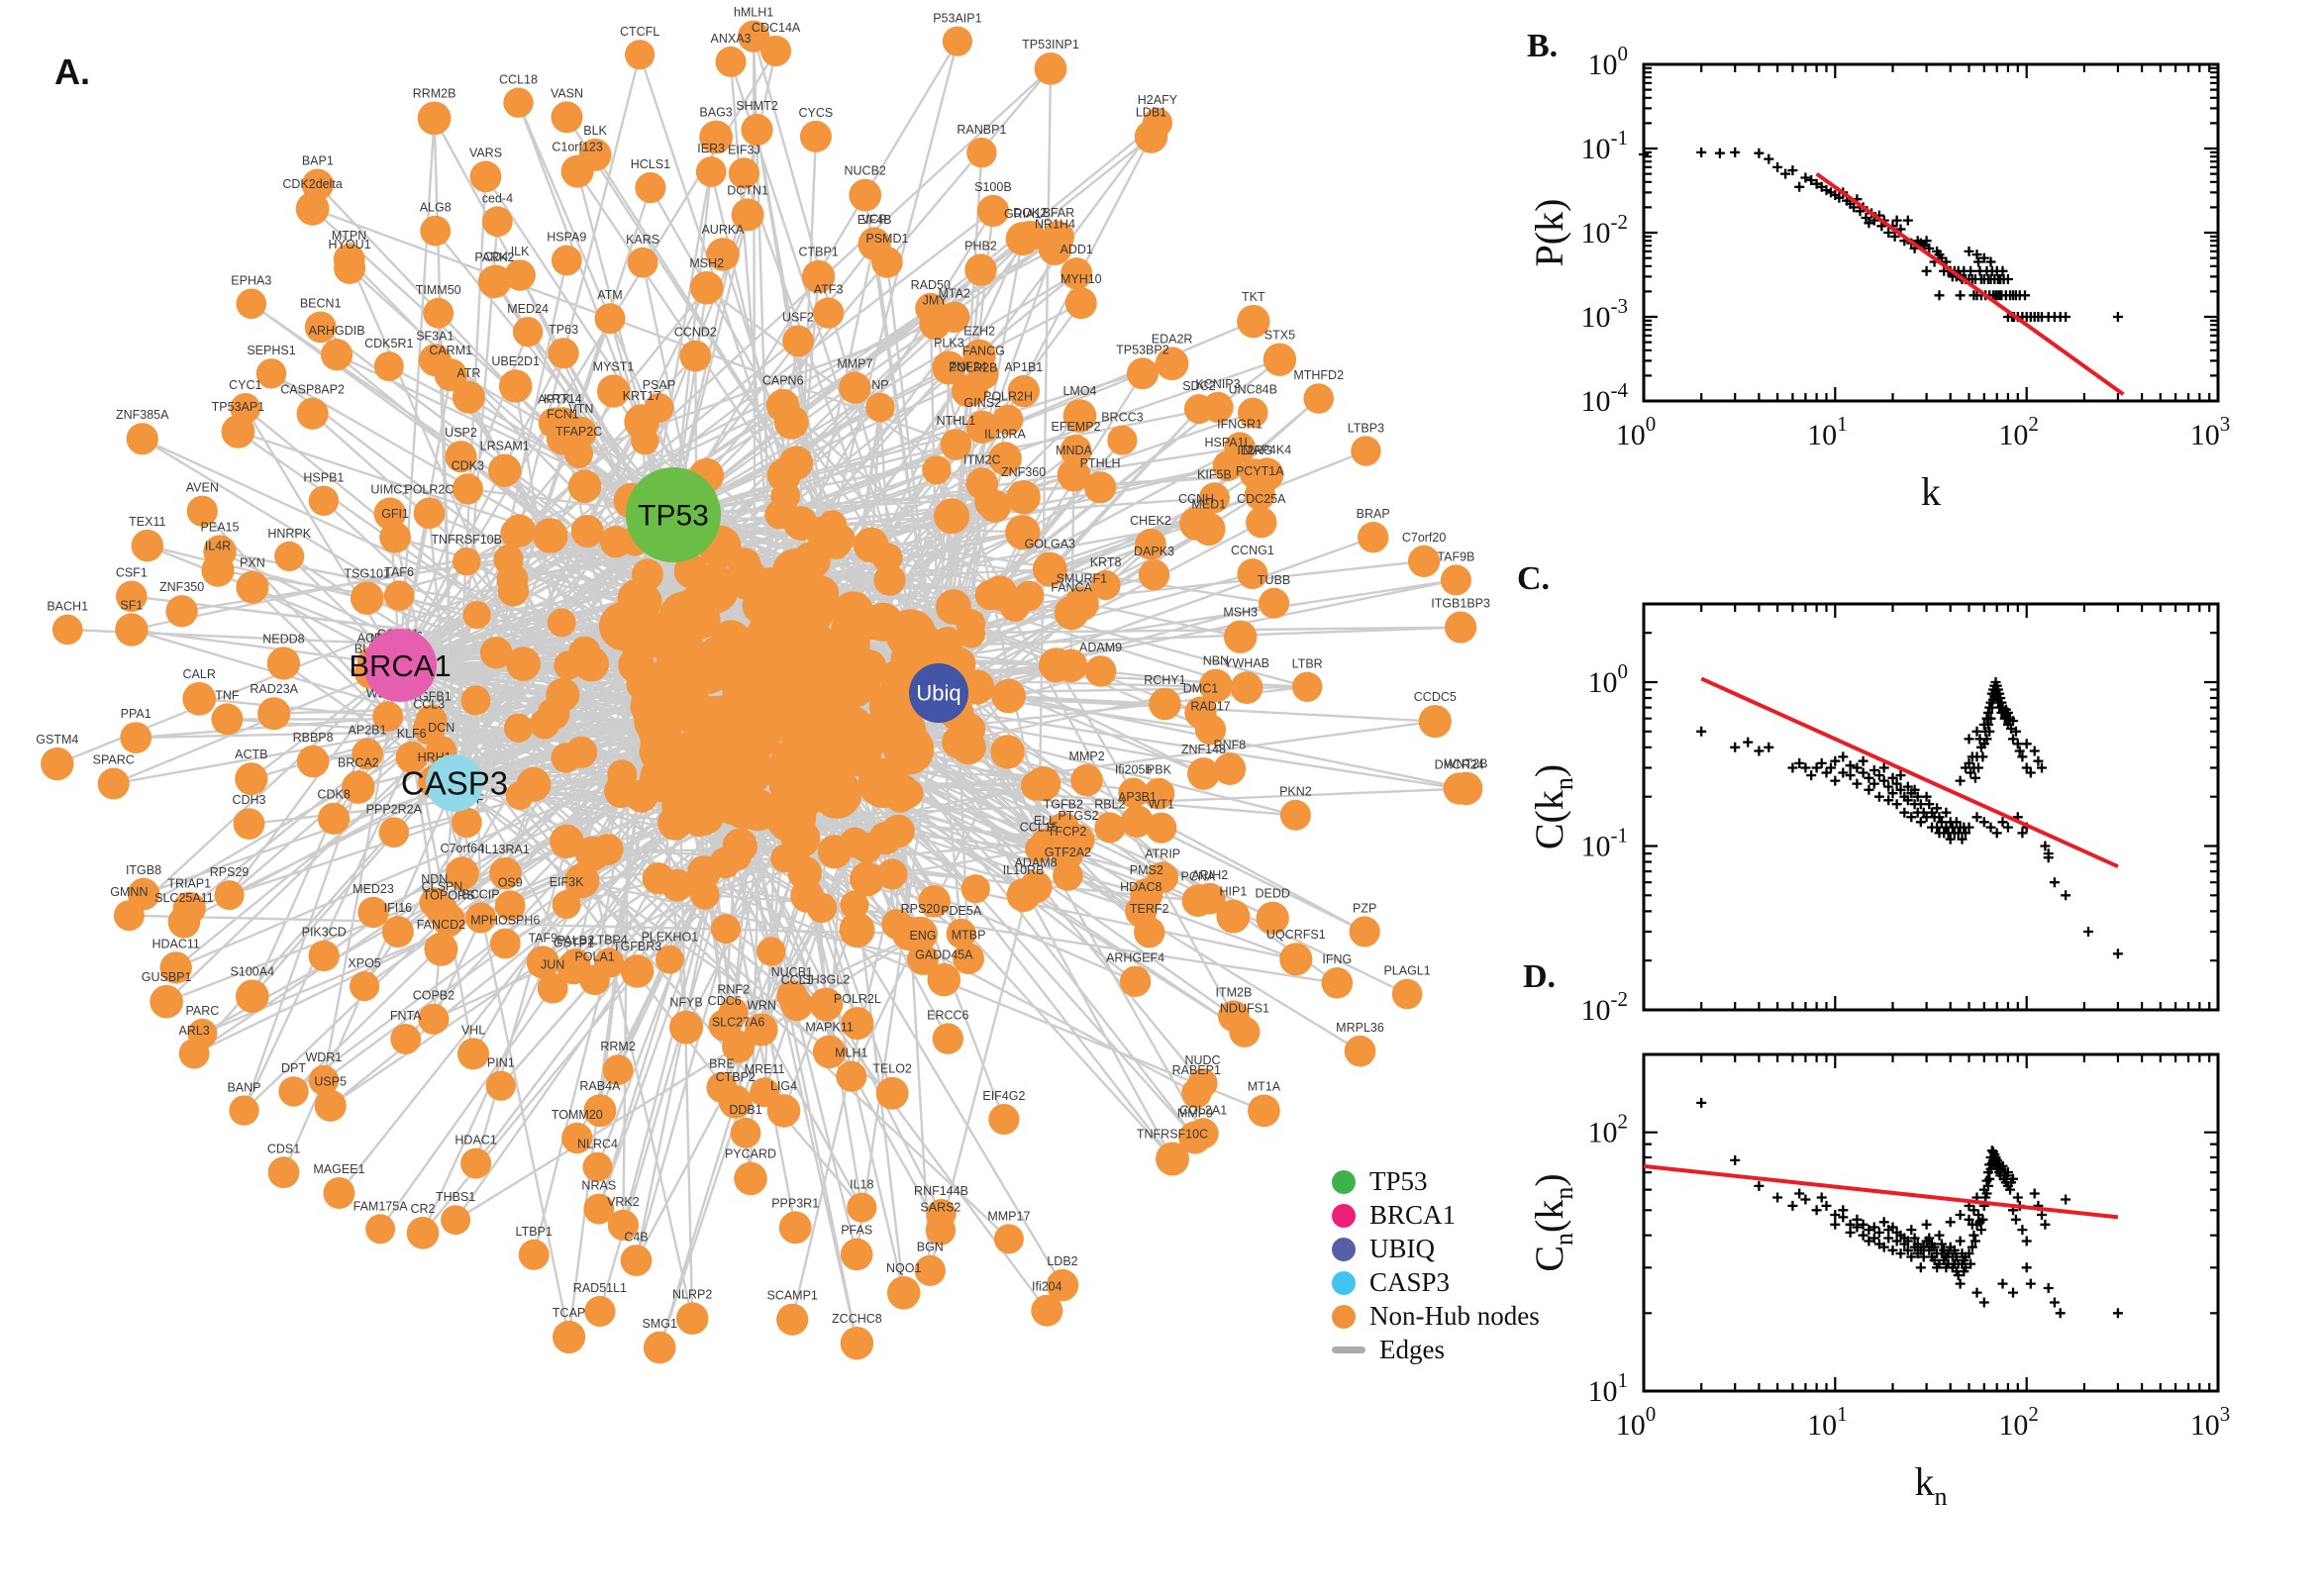  What do you see at coordinates (1154, 551) in the screenshot?
I see `node-label: DAPK3` at bounding box center [1154, 551].